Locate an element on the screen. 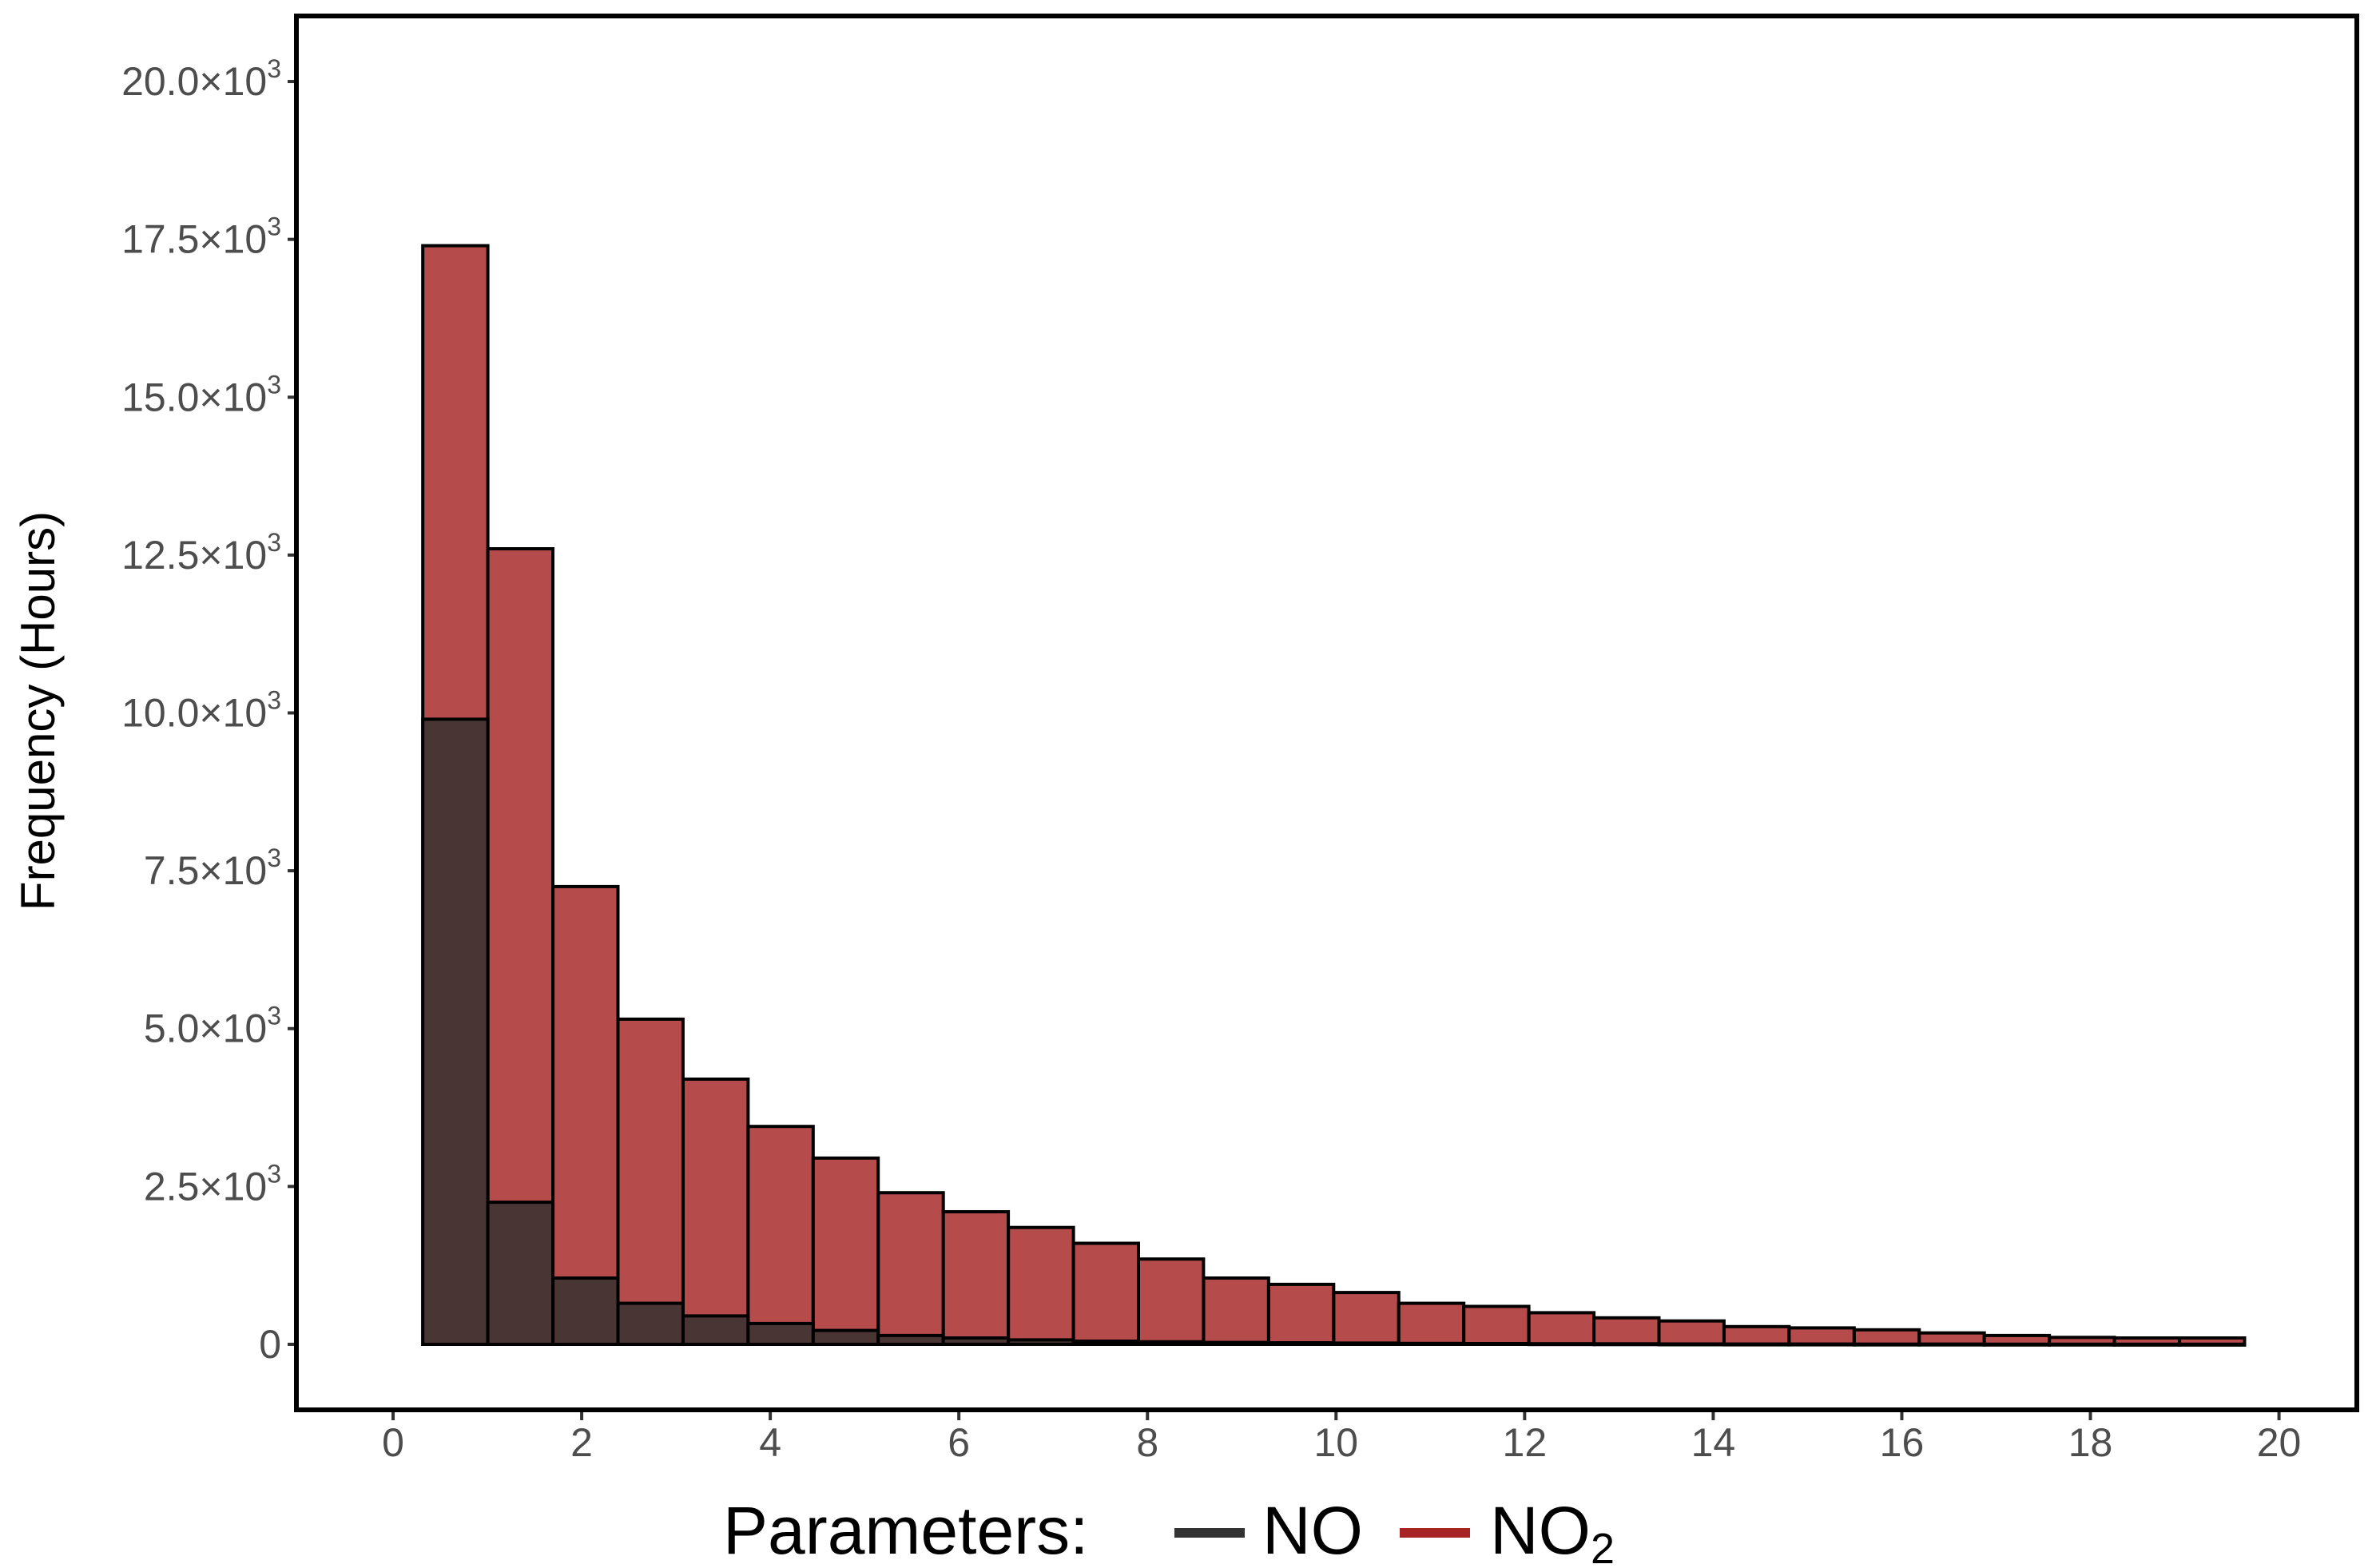 Image resolution: width=2376 pixels, height=1568 pixels. legend-title: Parameters: is located at coordinates (906, 1530).